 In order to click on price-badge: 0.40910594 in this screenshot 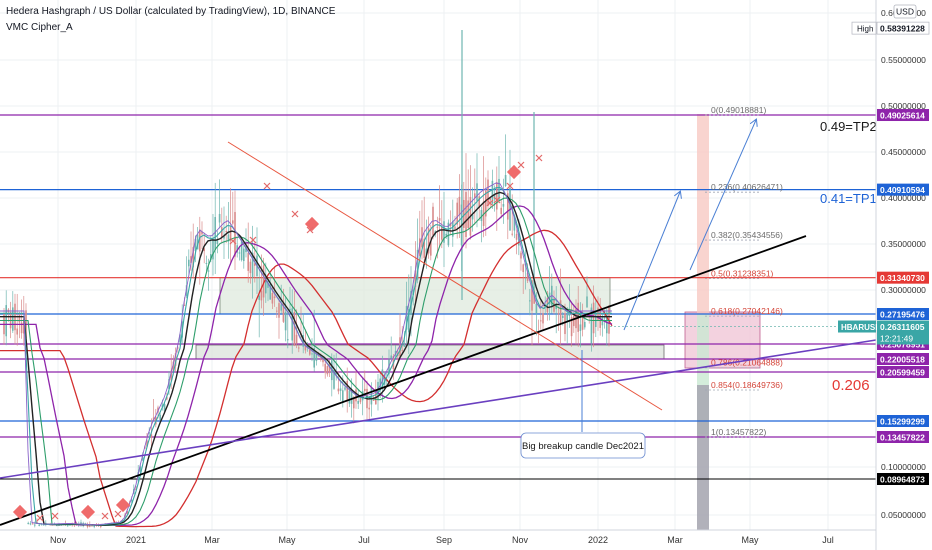, I will do `click(903, 189)`.